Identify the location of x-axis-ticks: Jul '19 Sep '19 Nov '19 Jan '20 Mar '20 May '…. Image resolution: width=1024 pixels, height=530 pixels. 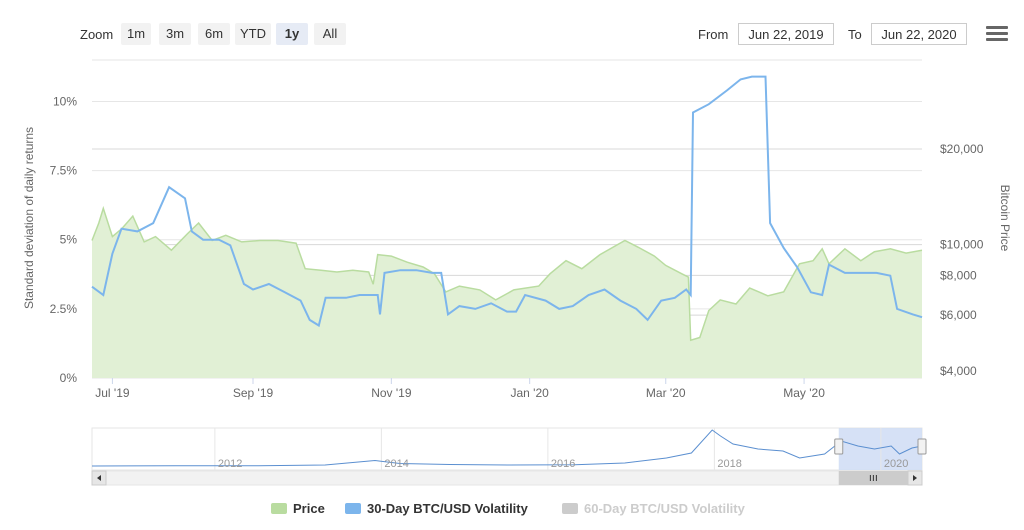
(460, 389).